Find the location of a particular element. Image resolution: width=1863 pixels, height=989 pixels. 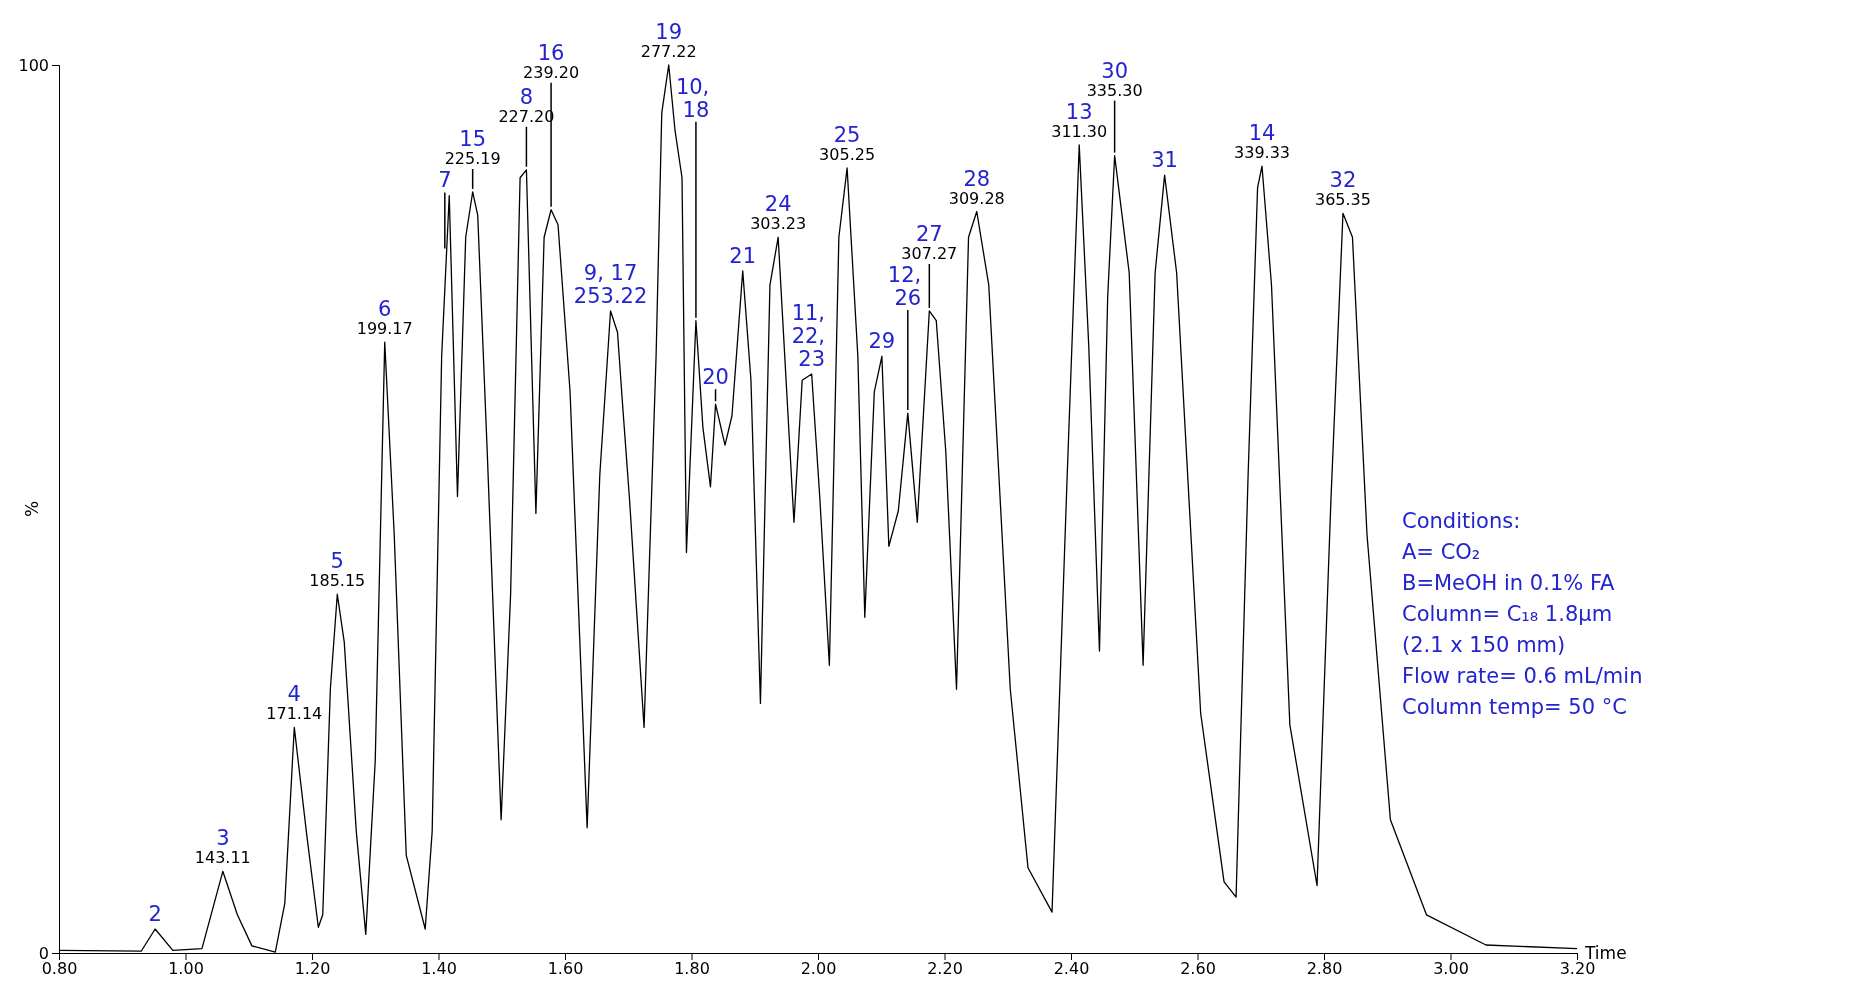

annotation: 239.20 is located at coordinates (551, 72).